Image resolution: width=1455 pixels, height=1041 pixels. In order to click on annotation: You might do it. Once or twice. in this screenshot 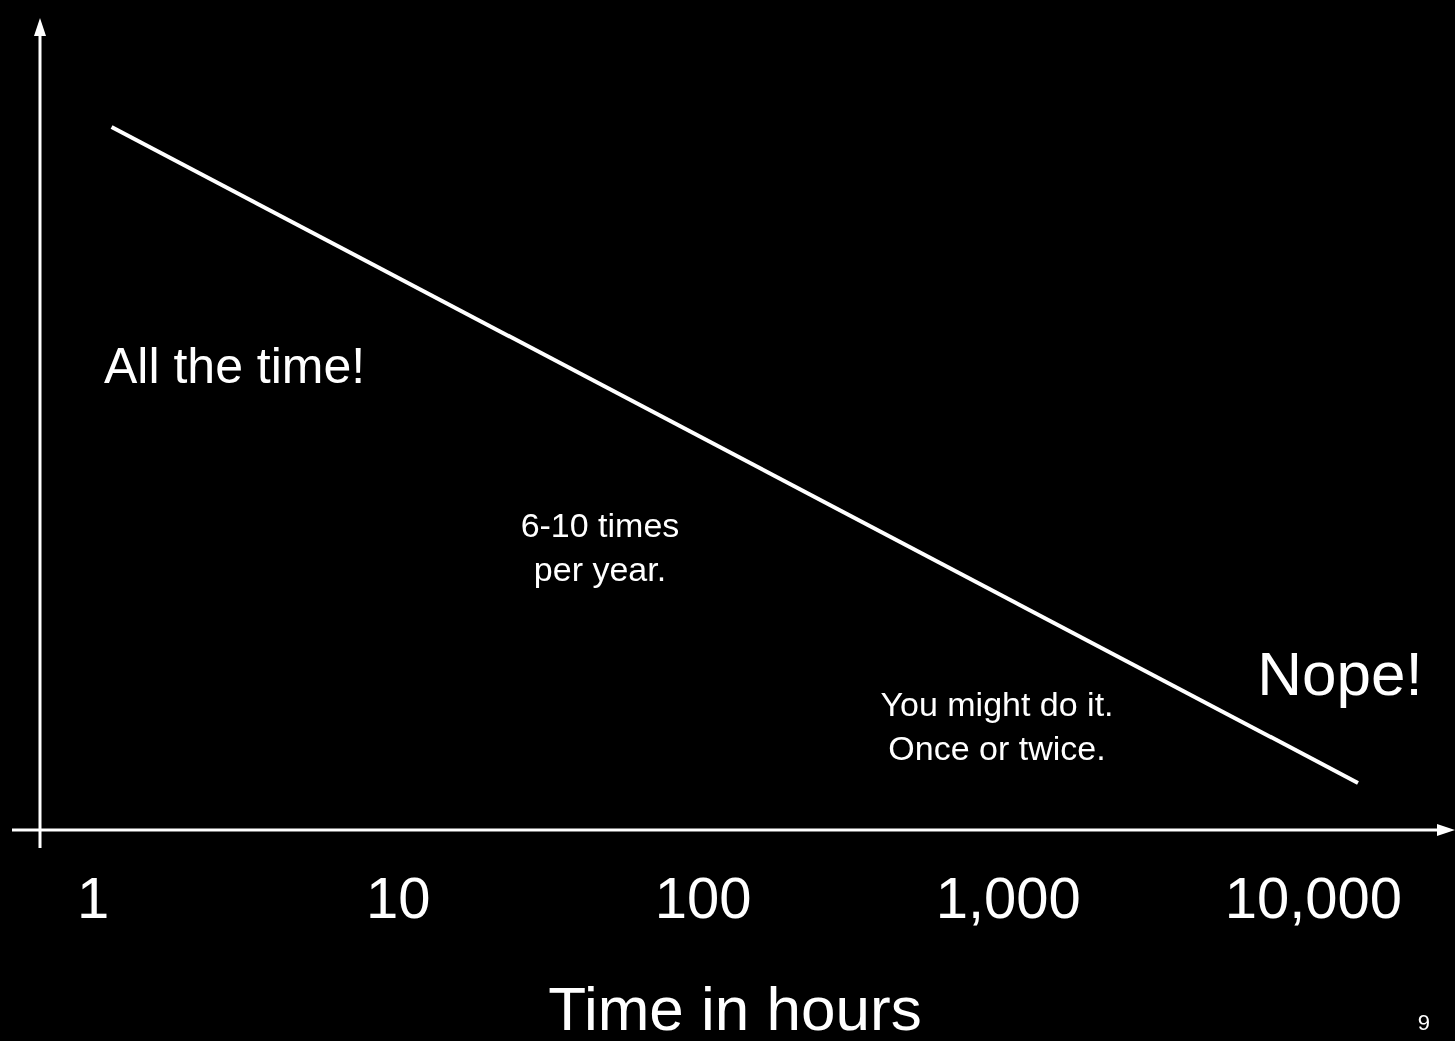, I will do `click(997, 726)`.